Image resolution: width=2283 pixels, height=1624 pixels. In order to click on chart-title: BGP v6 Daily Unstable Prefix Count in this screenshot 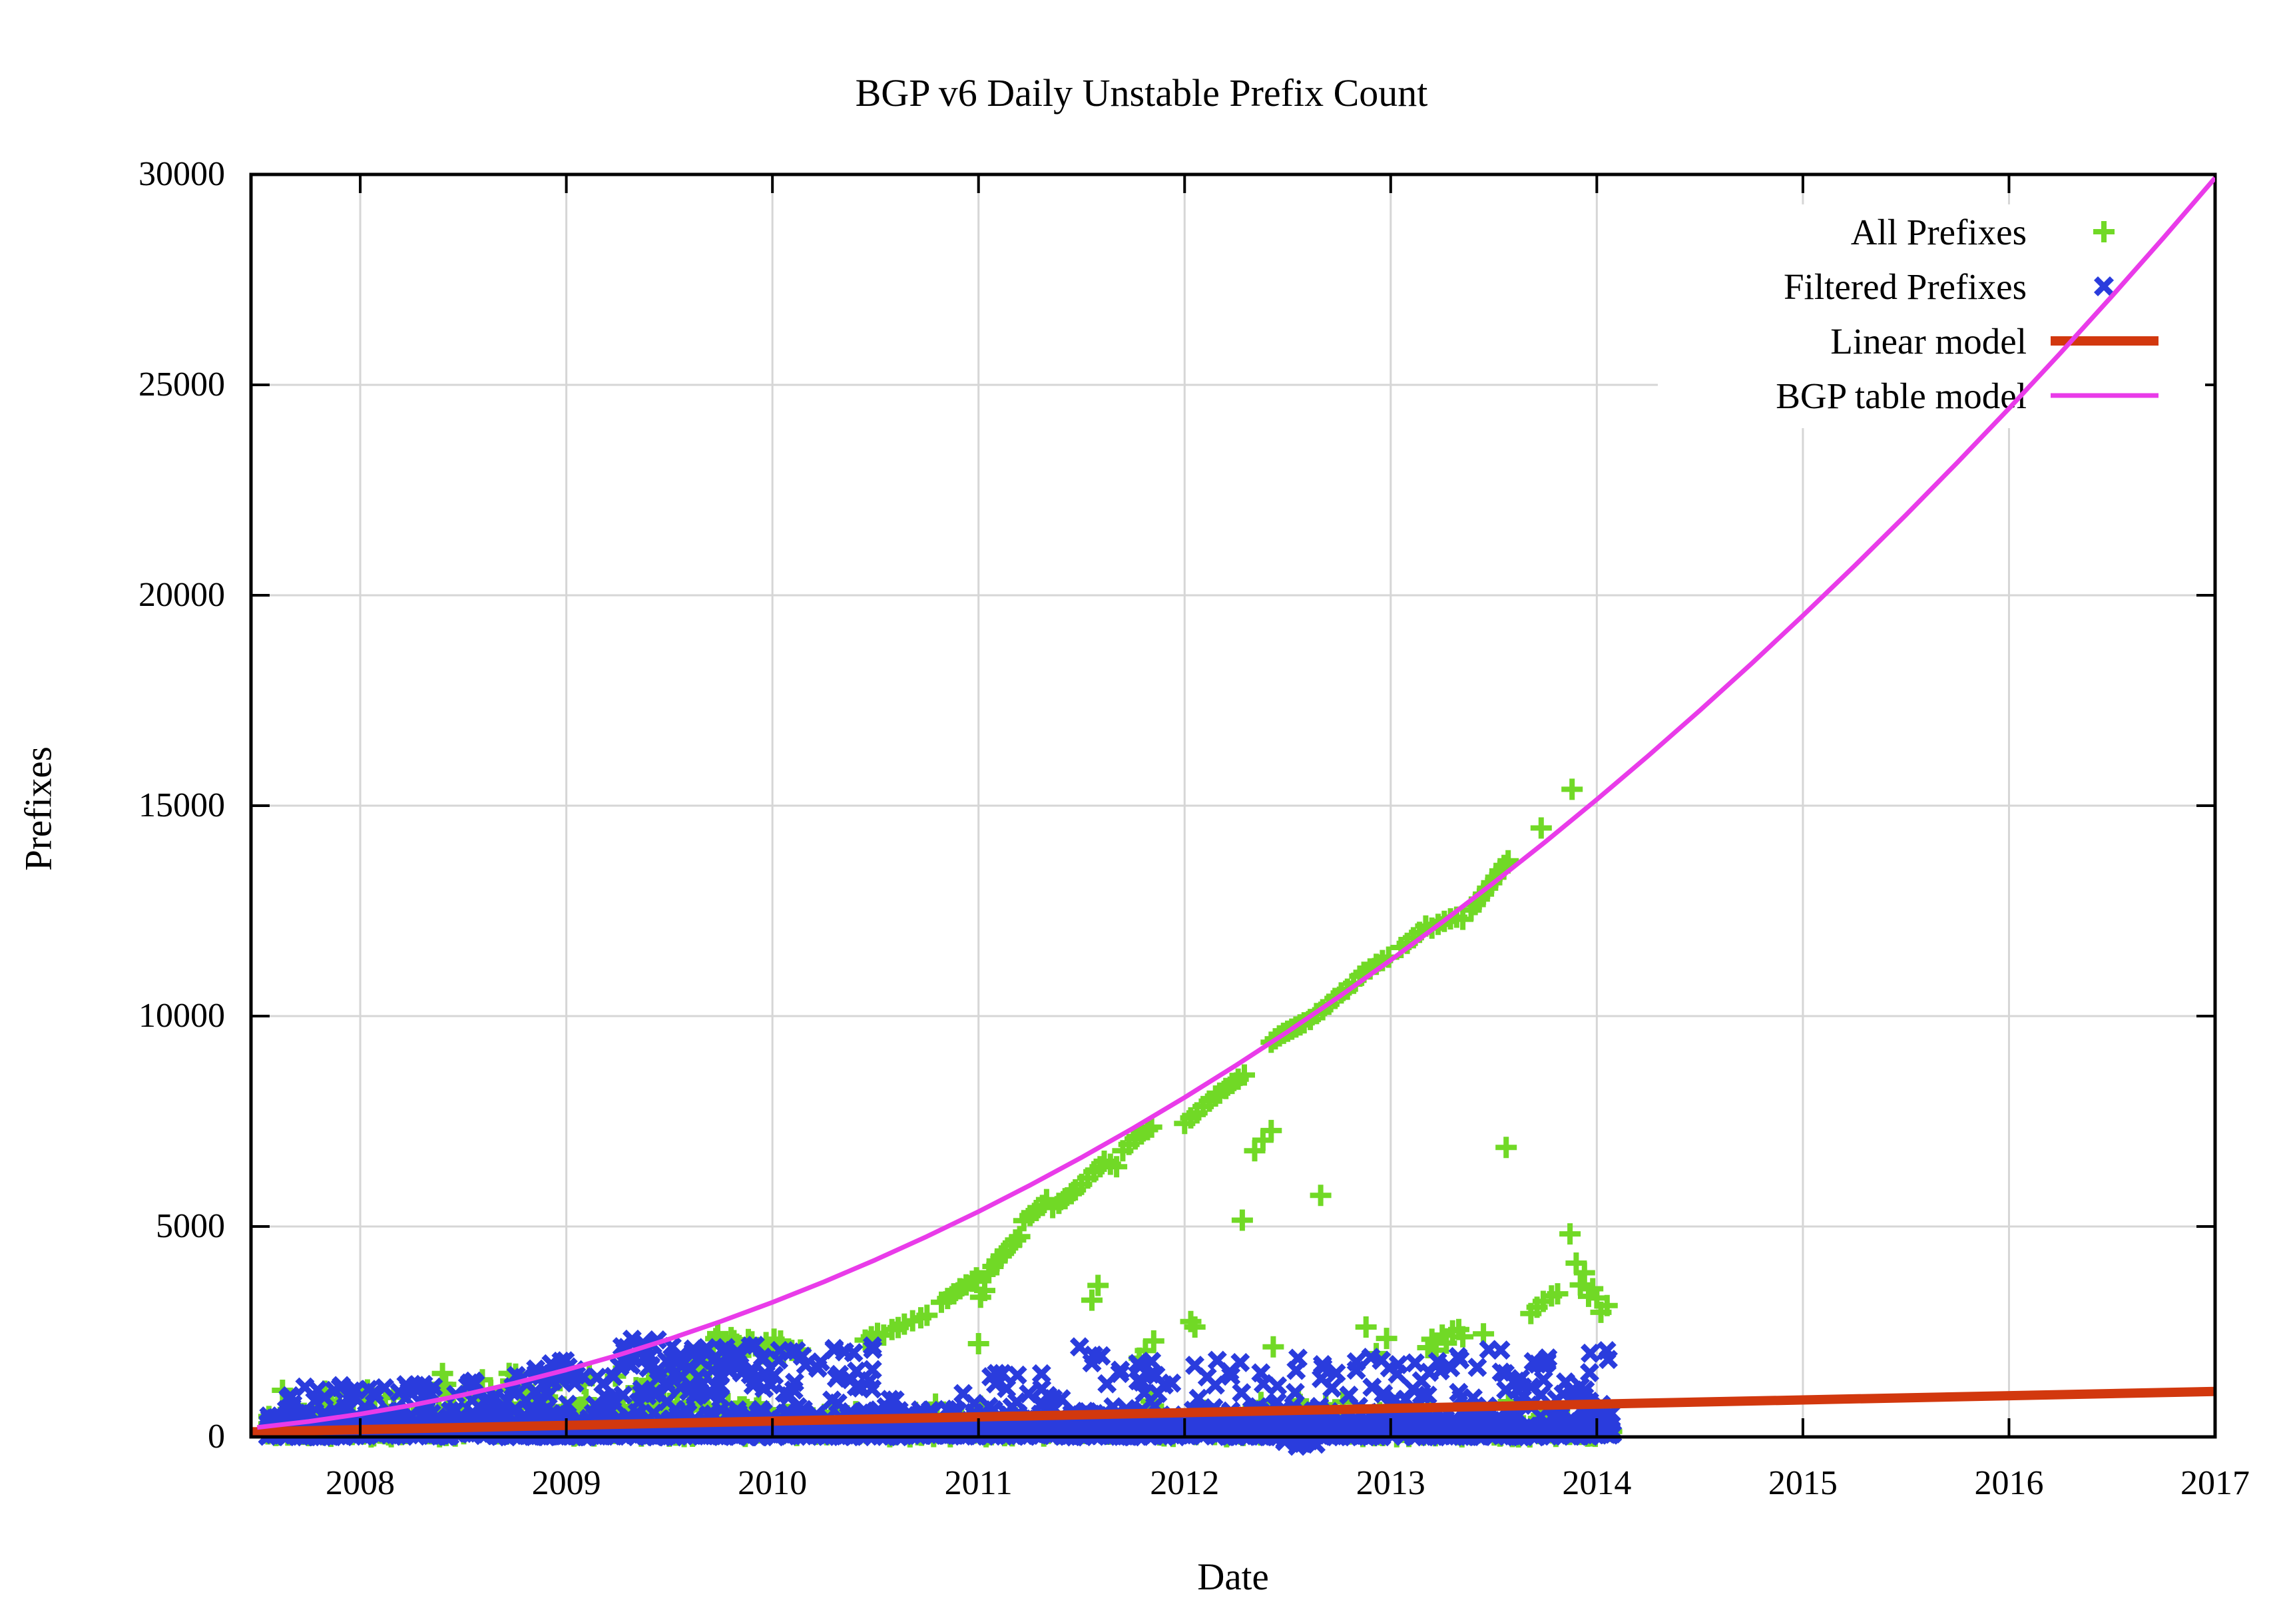, I will do `click(1141, 93)`.